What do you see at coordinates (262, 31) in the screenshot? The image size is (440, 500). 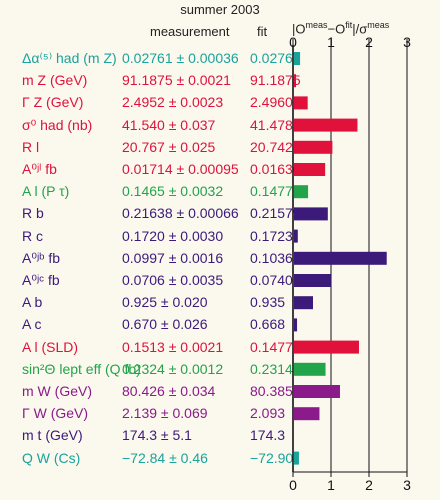 I see `fit-column-header: fit` at bounding box center [262, 31].